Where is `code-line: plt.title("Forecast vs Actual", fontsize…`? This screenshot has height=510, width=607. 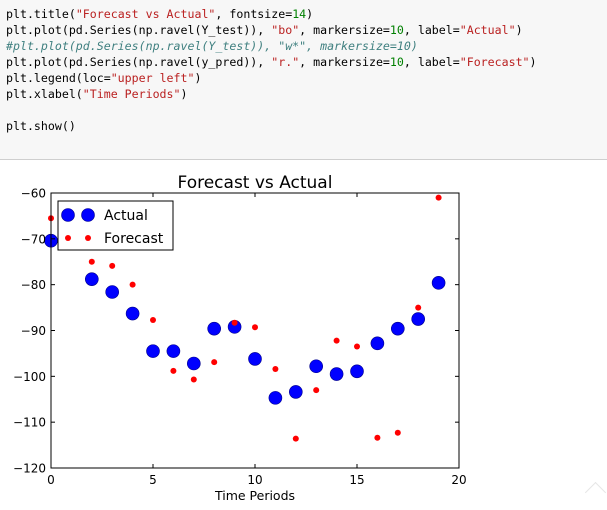
code-line: plt.title("Forecast vs Actual", fontsize… is located at coordinates (271, 14).